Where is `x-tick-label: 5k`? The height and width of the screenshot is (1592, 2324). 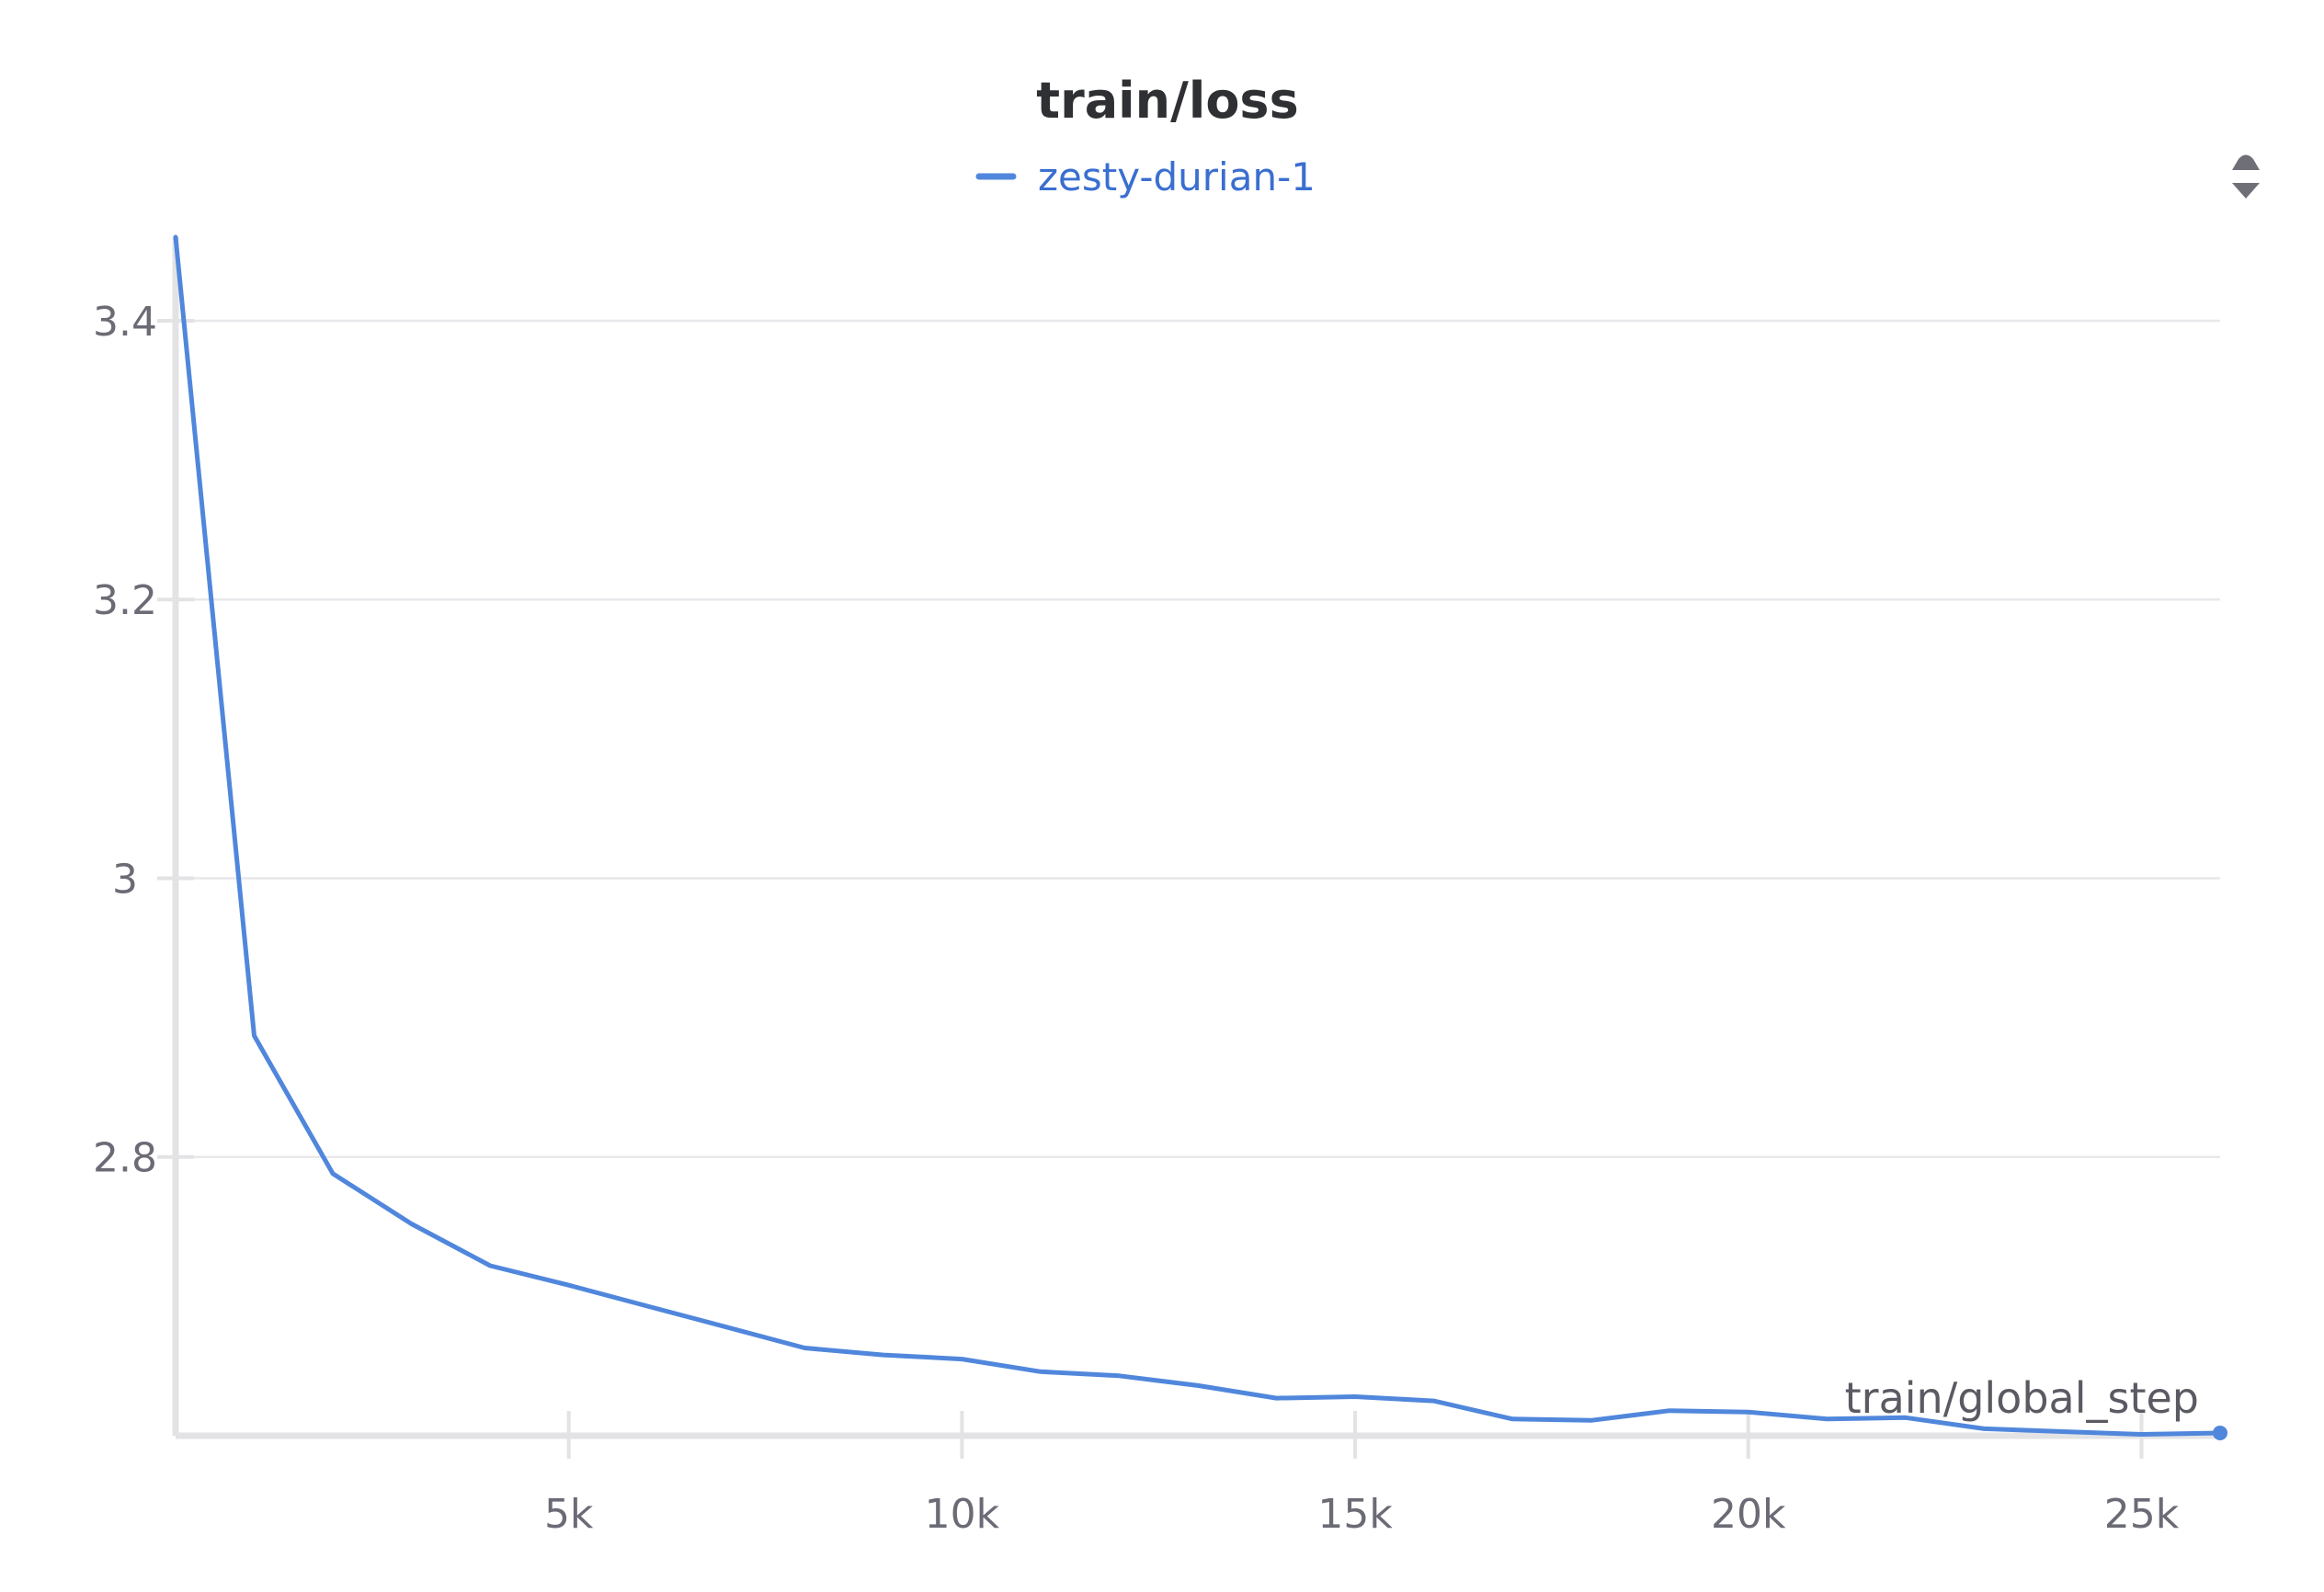 x-tick-label: 5k is located at coordinates (569, 1514).